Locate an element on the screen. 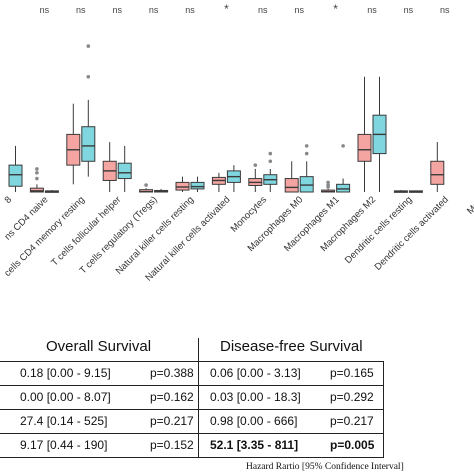 The height and width of the screenshot is (474, 474). dfs-hr-cell: 52.1 [3.35 - 811] is located at coordinates (254, 445).